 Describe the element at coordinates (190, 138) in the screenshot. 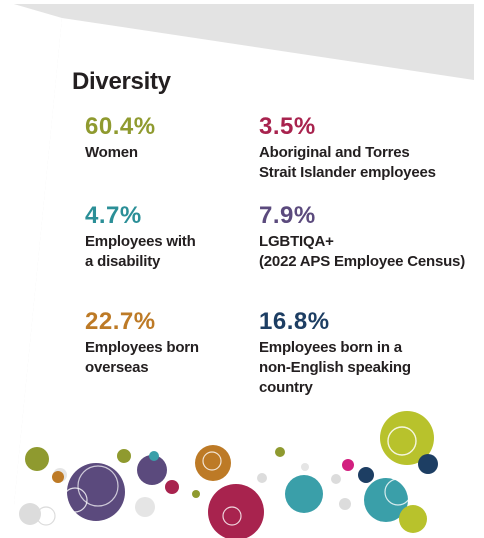

I see `stat-women: 60.4% Women` at that location.